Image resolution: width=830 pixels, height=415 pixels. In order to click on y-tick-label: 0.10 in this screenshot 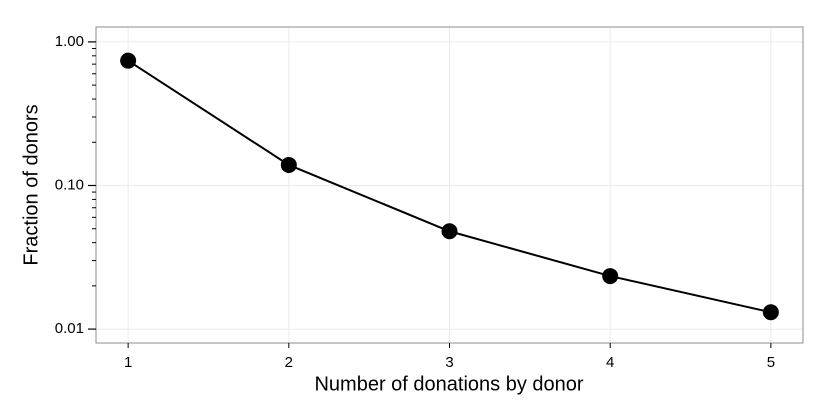, I will do `click(69, 184)`.